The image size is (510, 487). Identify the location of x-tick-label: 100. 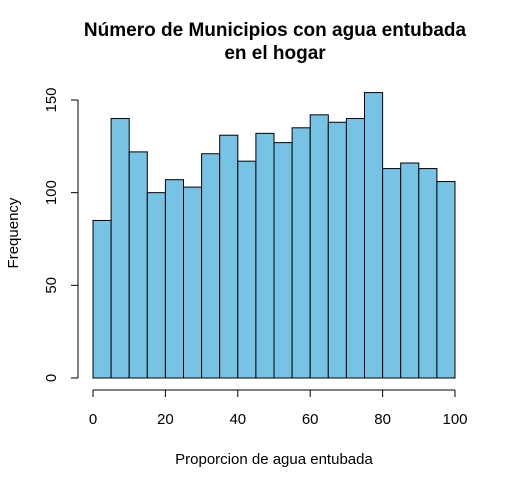
(454, 419).